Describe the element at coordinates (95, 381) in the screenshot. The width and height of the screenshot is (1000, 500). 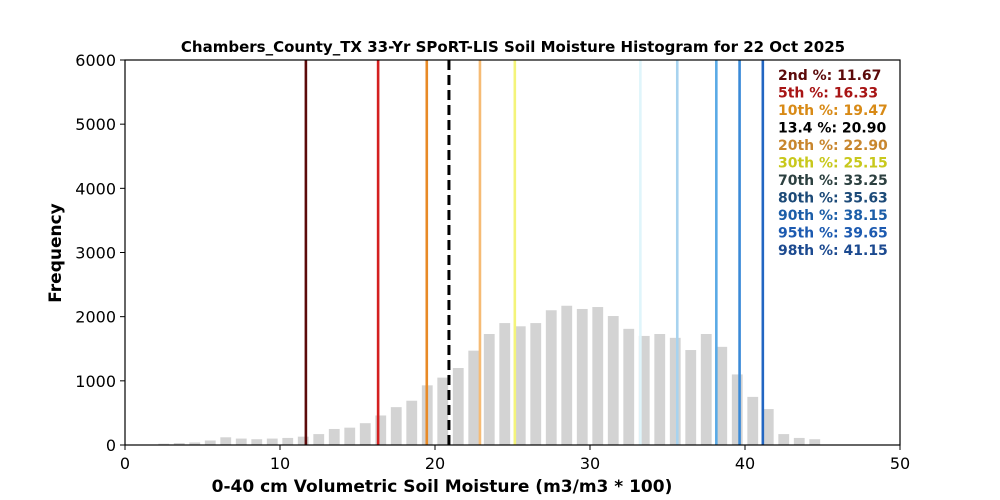
I see `y-tick-label: 1000` at that location.